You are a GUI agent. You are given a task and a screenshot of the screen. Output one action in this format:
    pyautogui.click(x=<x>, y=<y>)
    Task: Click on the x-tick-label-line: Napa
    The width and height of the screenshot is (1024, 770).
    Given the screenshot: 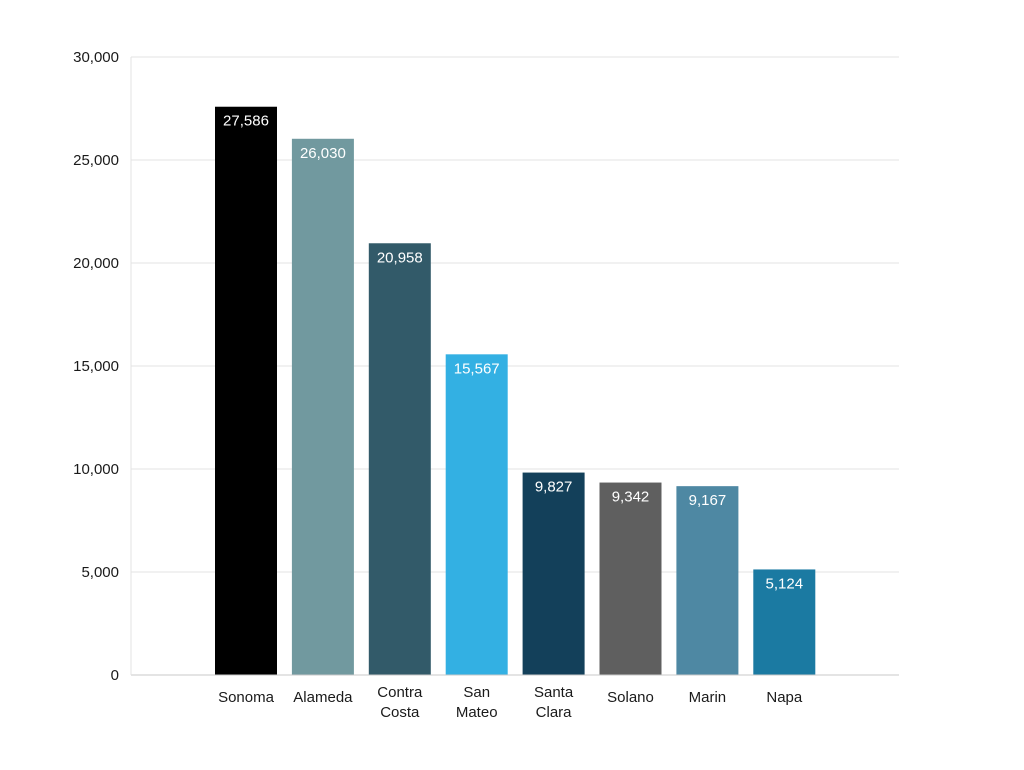 What is the action you would take?
    pyautogui.click(x=784, y=697)
    